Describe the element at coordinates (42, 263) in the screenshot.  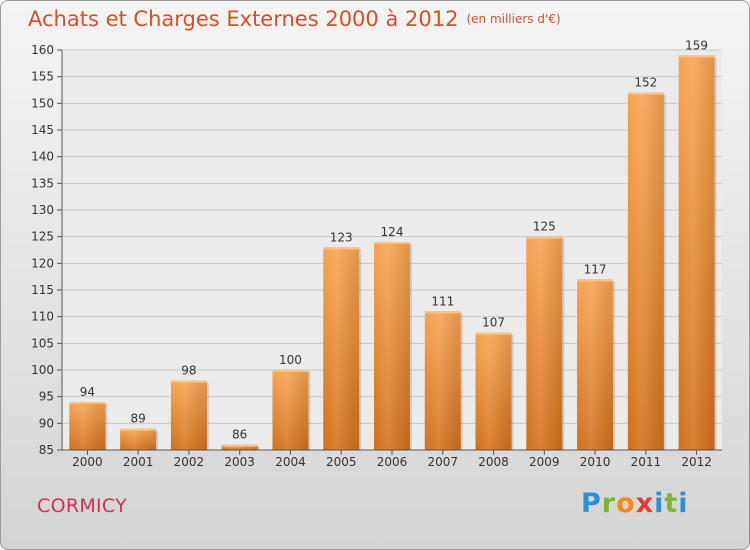
I see `y-tick-label: 120` at that location.